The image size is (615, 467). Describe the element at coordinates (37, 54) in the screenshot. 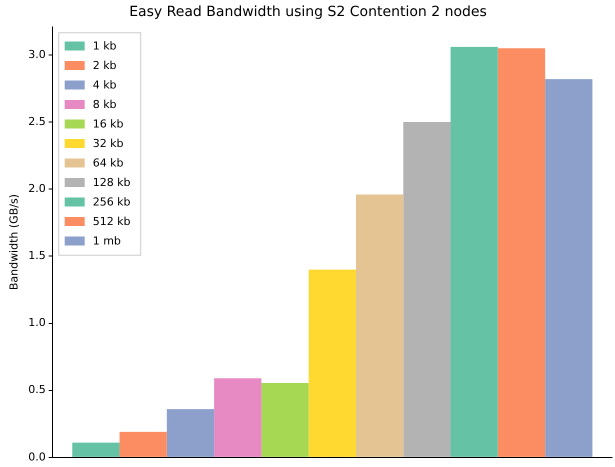

I see `y-tick-label: 3.0` at that location.